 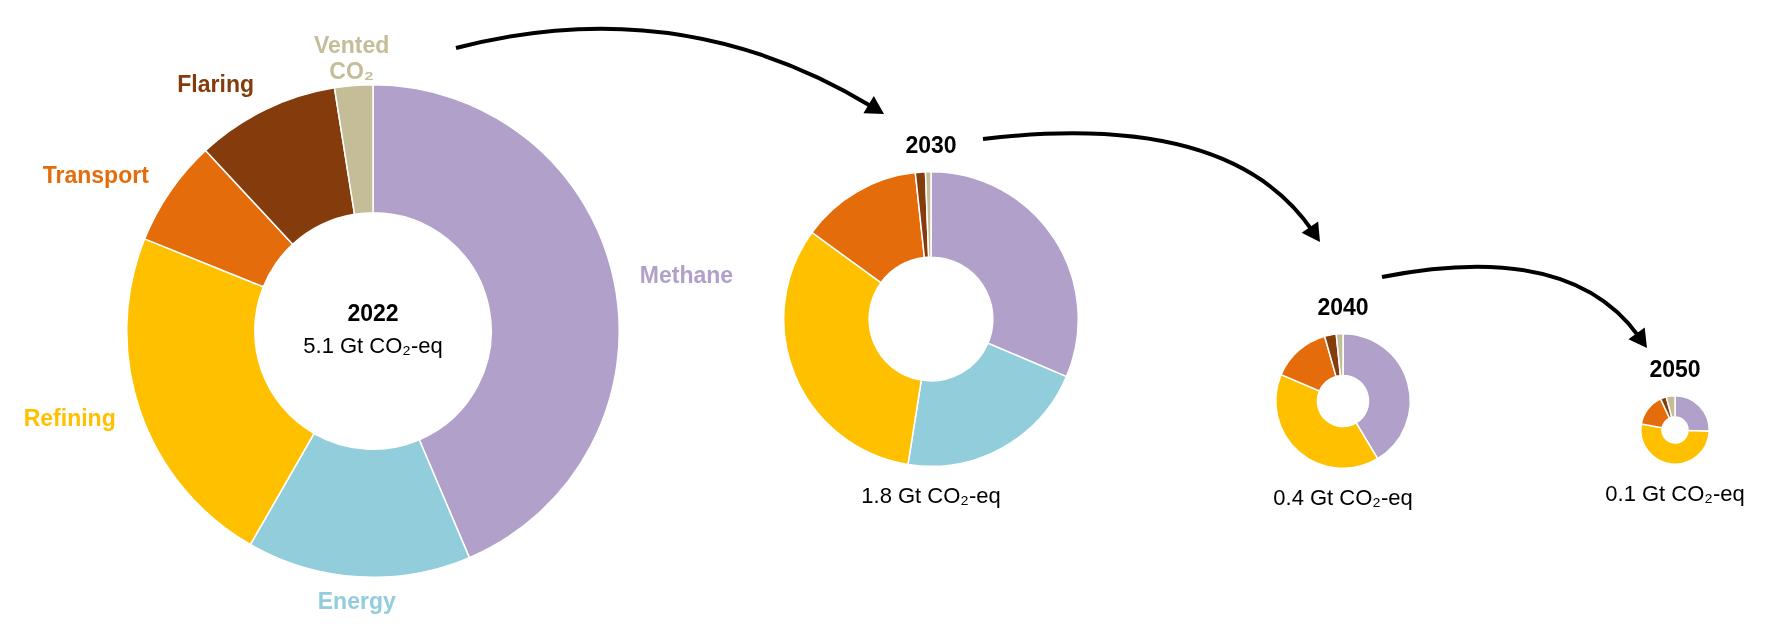 I want to click on slice-label: Refining, so click(x=69, y=418).